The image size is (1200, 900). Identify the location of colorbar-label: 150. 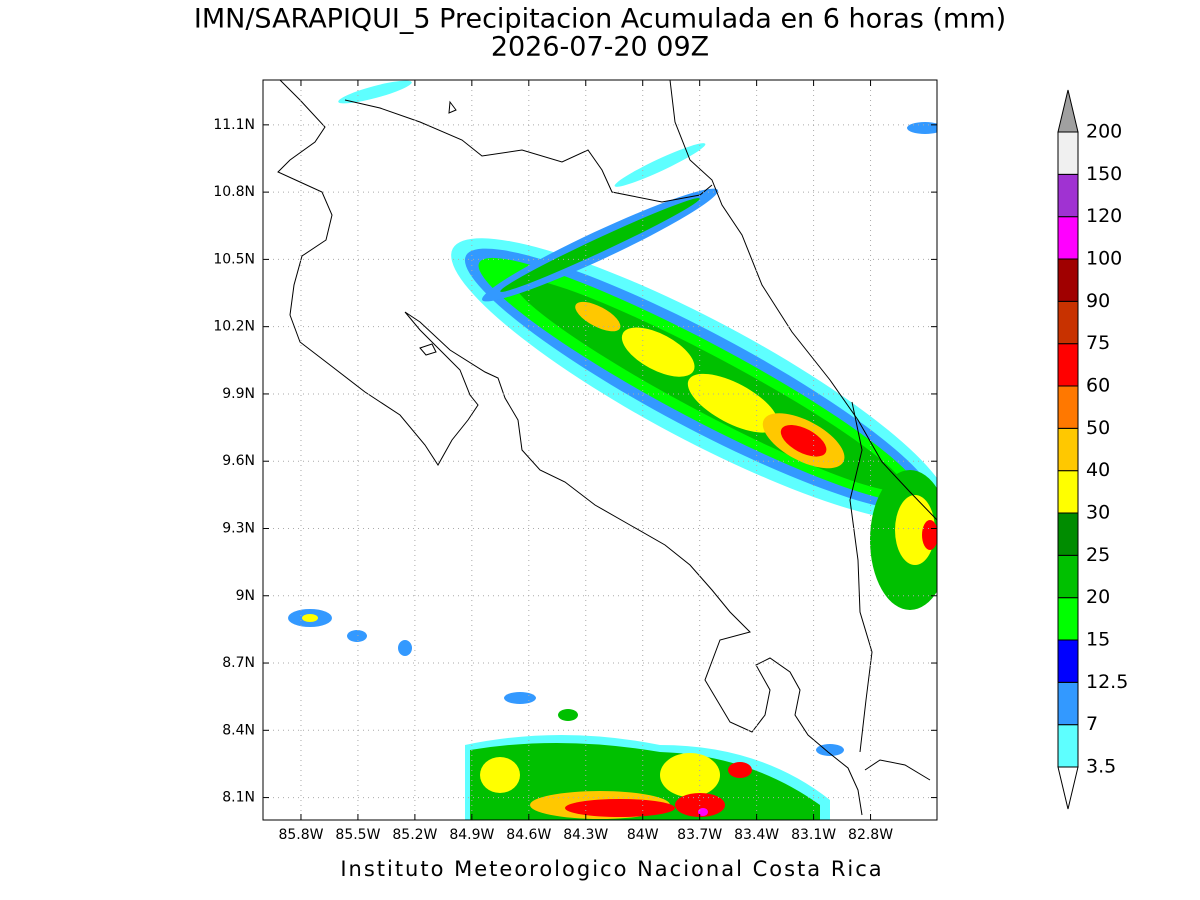
(1104, 174).